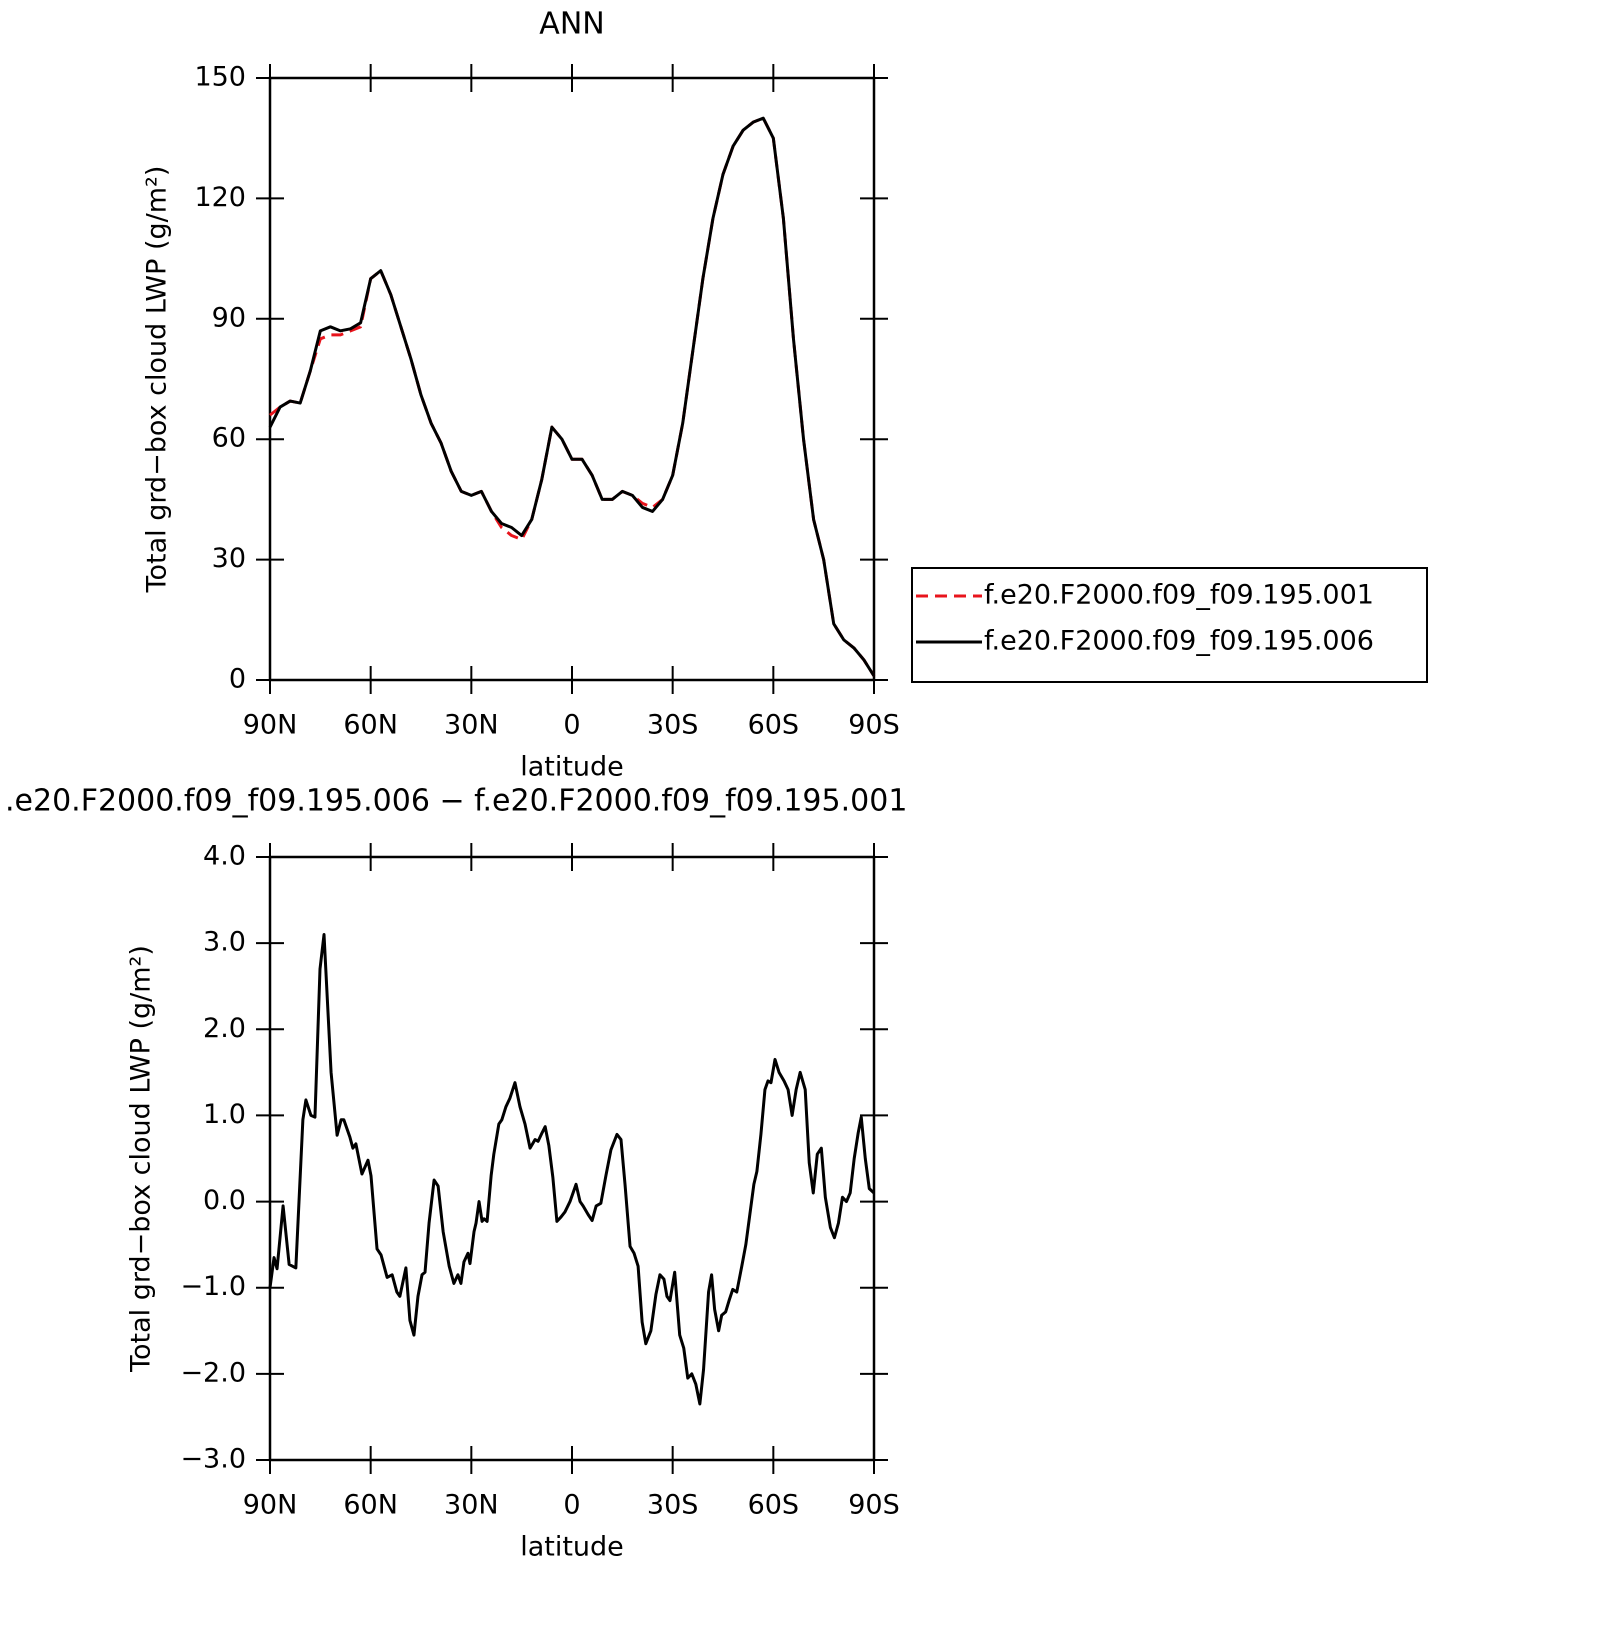 The width and height of the screenshot is (1597, 1635). What do you see at coordinates (237, 679) in the screenshot?
I see `y-tick-label: 0` at bounding box center [237, 679].